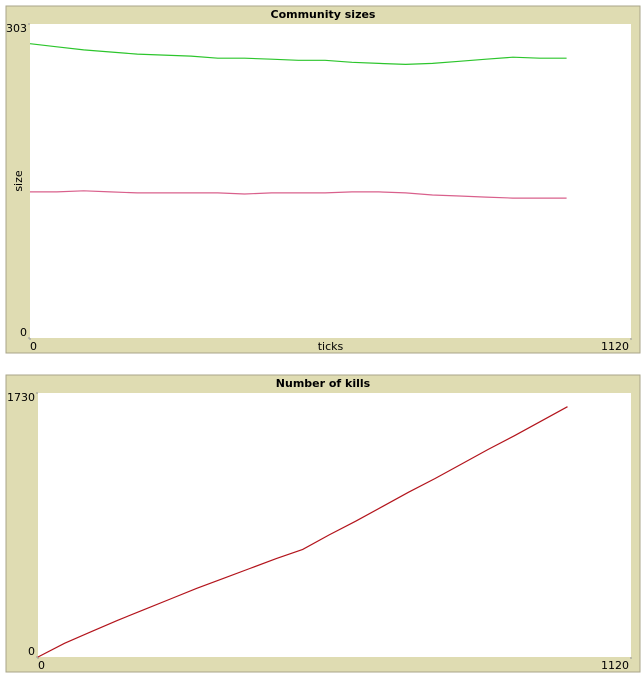  What do you see at coordinates (331, 346) in the screenshot?
I see `x-axis-label: ticks` at bounding box center [331, 346].